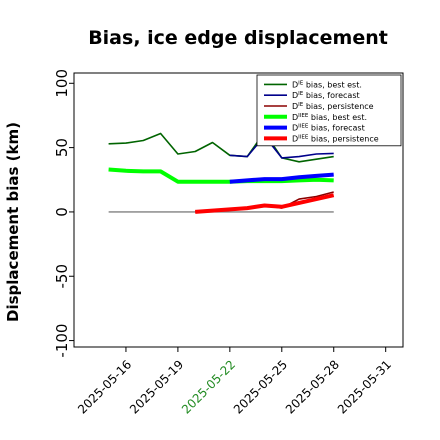  I want to click on legend-label: DIE bias, forecast, so click(326, 95).